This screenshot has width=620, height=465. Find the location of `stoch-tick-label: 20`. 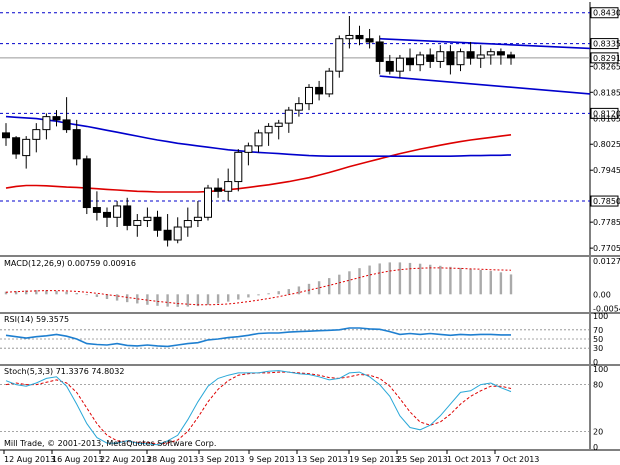

stoch-tick-label: 20 is located at coordinates (598, 431).